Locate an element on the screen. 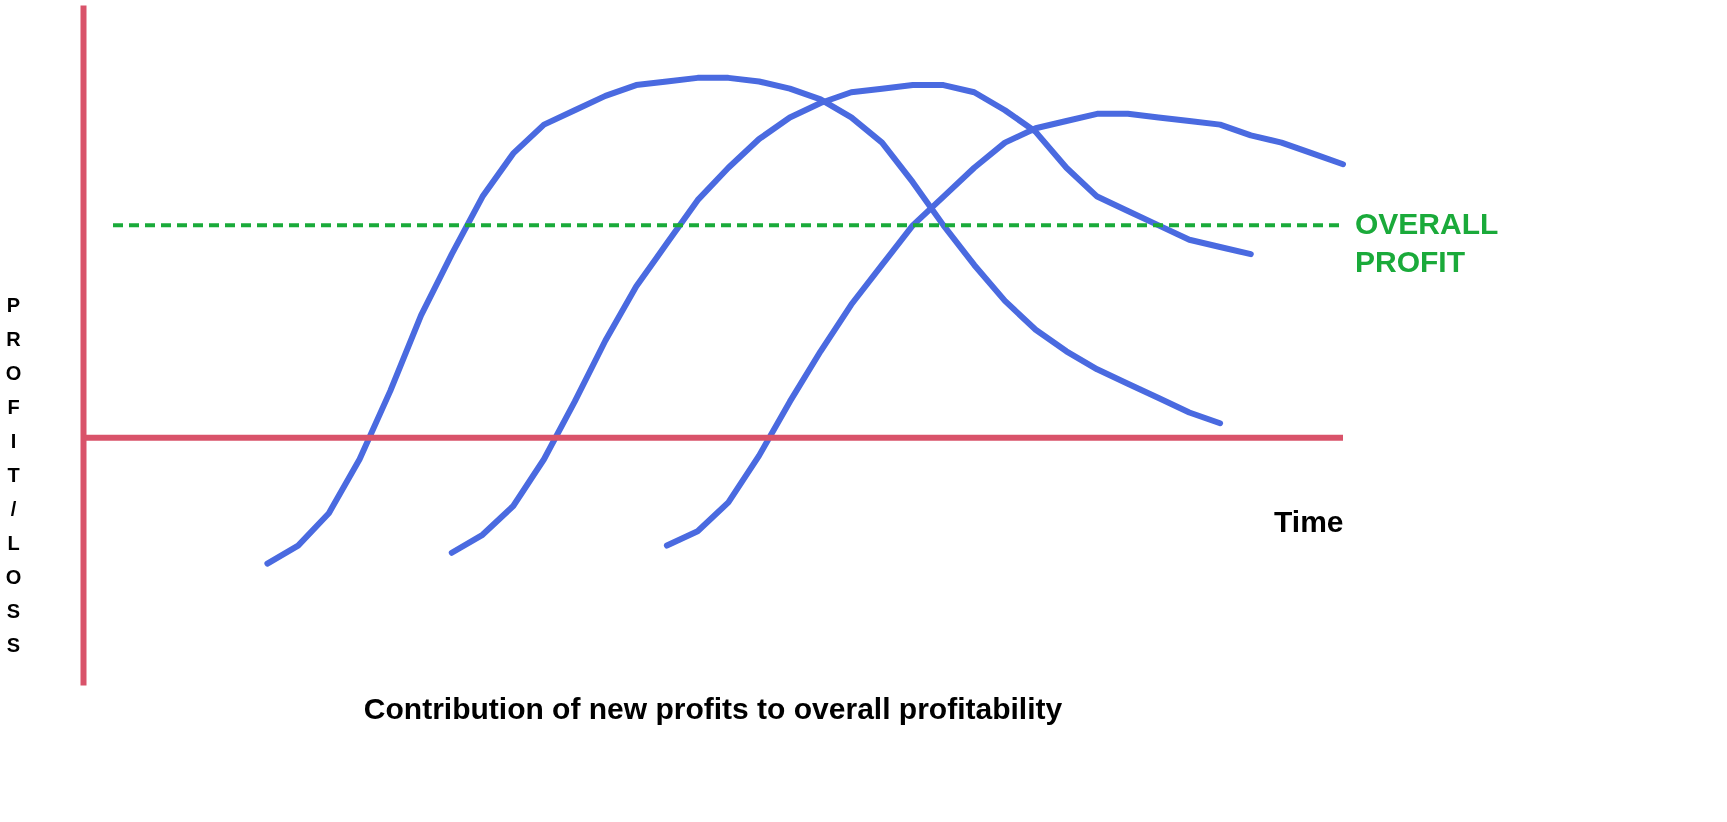 The width and height of the screenshot is (1727, 822). x-axis-title: Time is located at coordinates (1309, 522).